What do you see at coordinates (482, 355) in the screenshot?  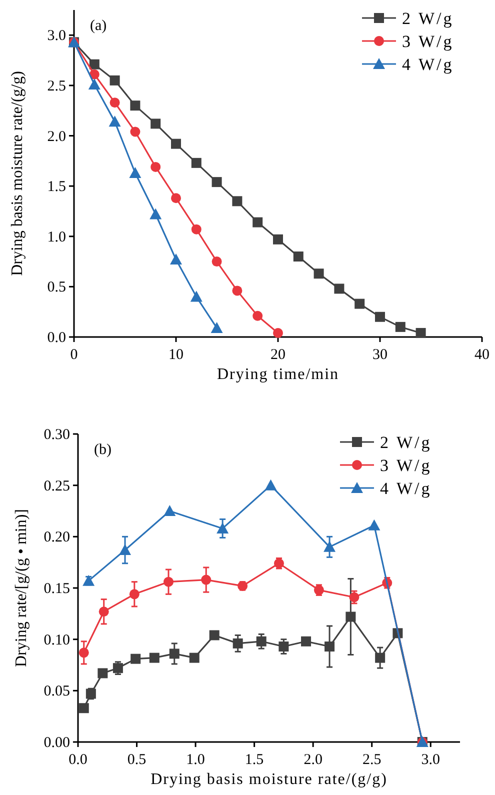 I see `x-tick-label: 40` at bounding box center [482, 355].